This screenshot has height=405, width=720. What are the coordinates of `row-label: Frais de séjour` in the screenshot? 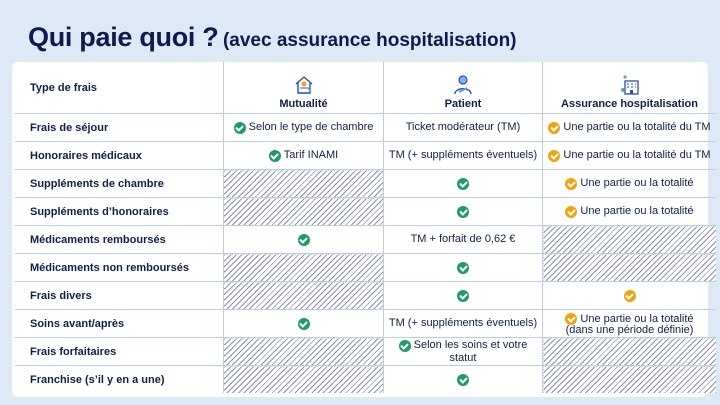 It's located at (119, 127).